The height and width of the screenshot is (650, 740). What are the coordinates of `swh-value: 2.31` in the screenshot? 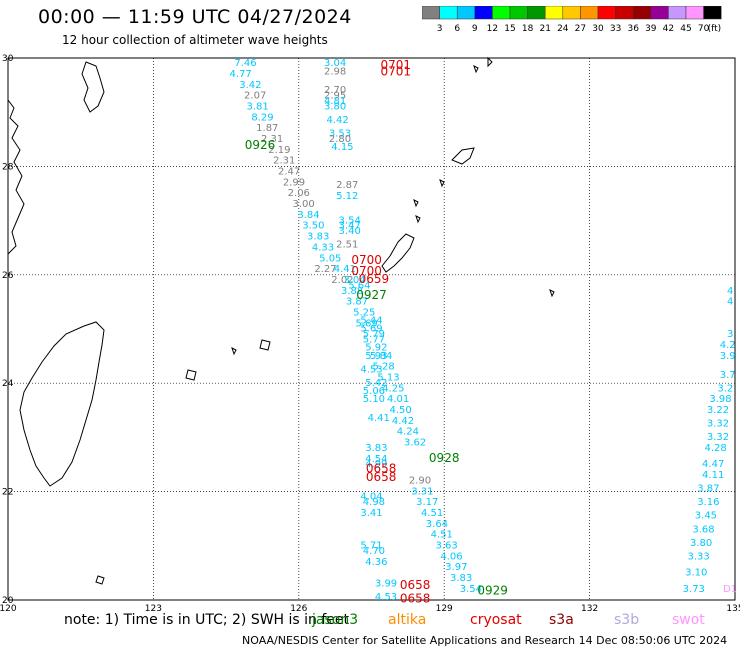 It's located at (272, 139).